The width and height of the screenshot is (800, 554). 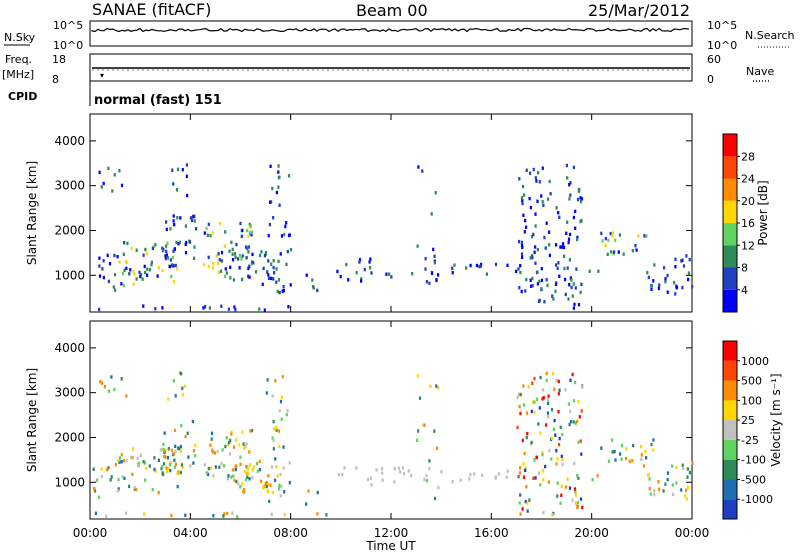 What do you see at coordinates (730, 509) in the screenshot?
I see `velocity-colorbar-swatch` at bounding box center [730, 509].